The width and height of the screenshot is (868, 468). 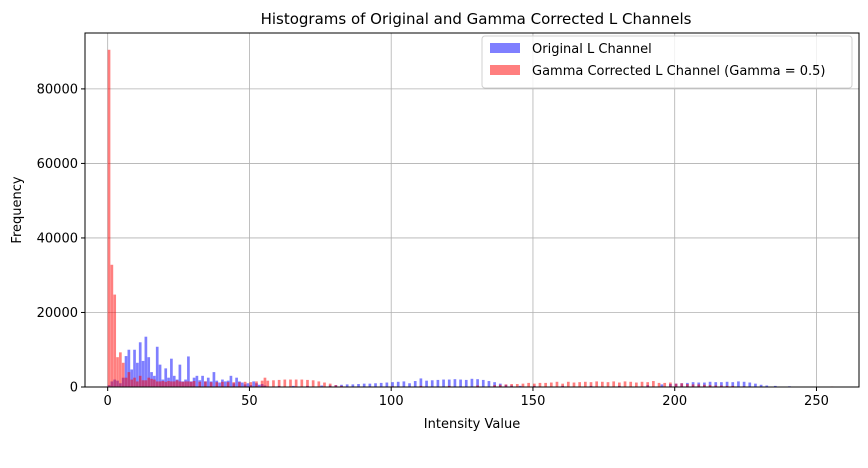 I want to click on y-tick-label: 80000, so click(x=57, y=89).